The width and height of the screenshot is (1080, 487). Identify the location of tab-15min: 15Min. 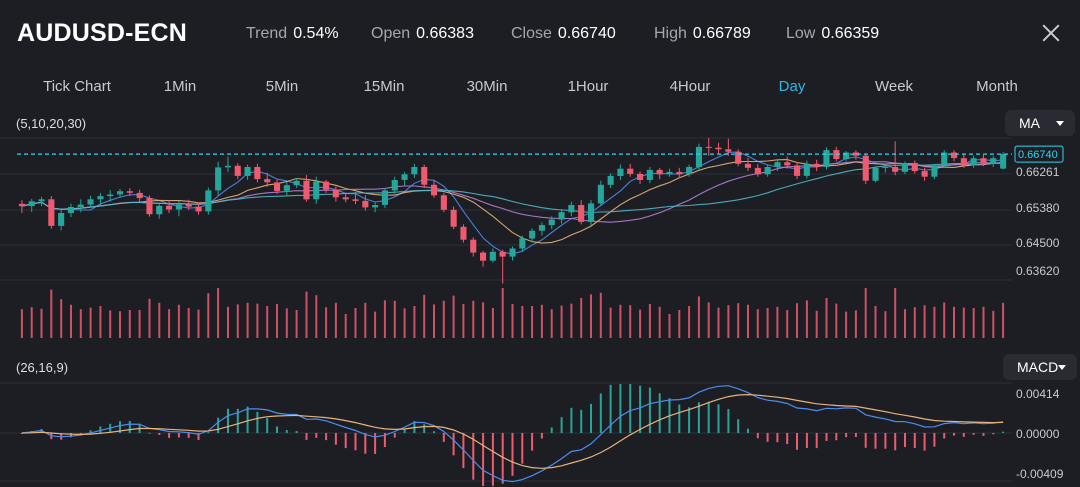
(384, 86).